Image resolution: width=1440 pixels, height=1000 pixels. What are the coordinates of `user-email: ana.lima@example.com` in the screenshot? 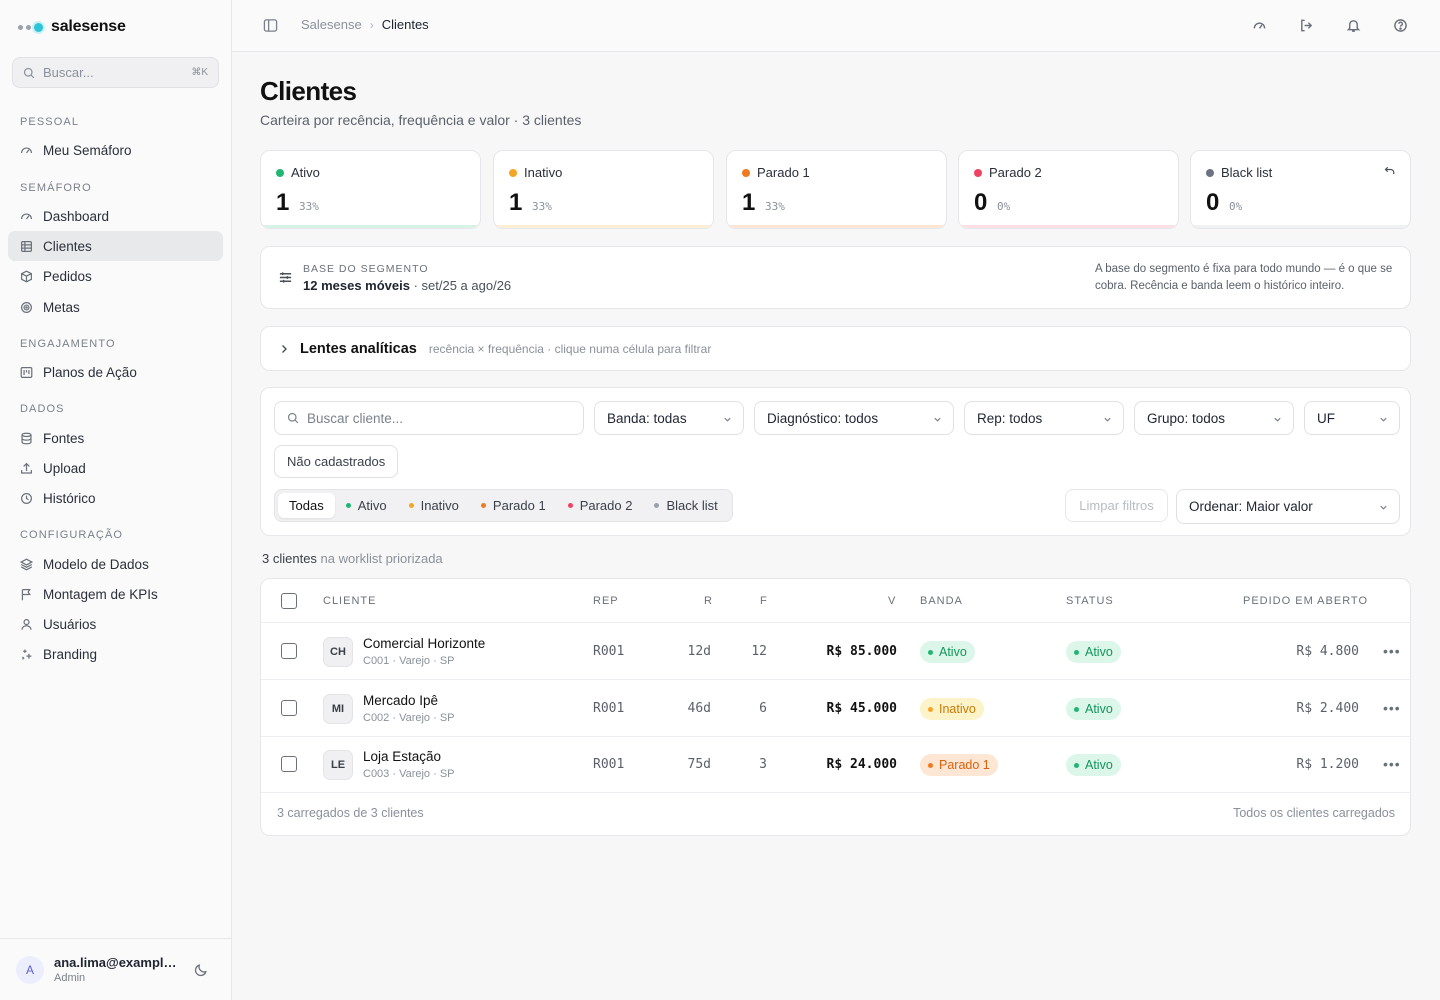 It's located at (118, 962).